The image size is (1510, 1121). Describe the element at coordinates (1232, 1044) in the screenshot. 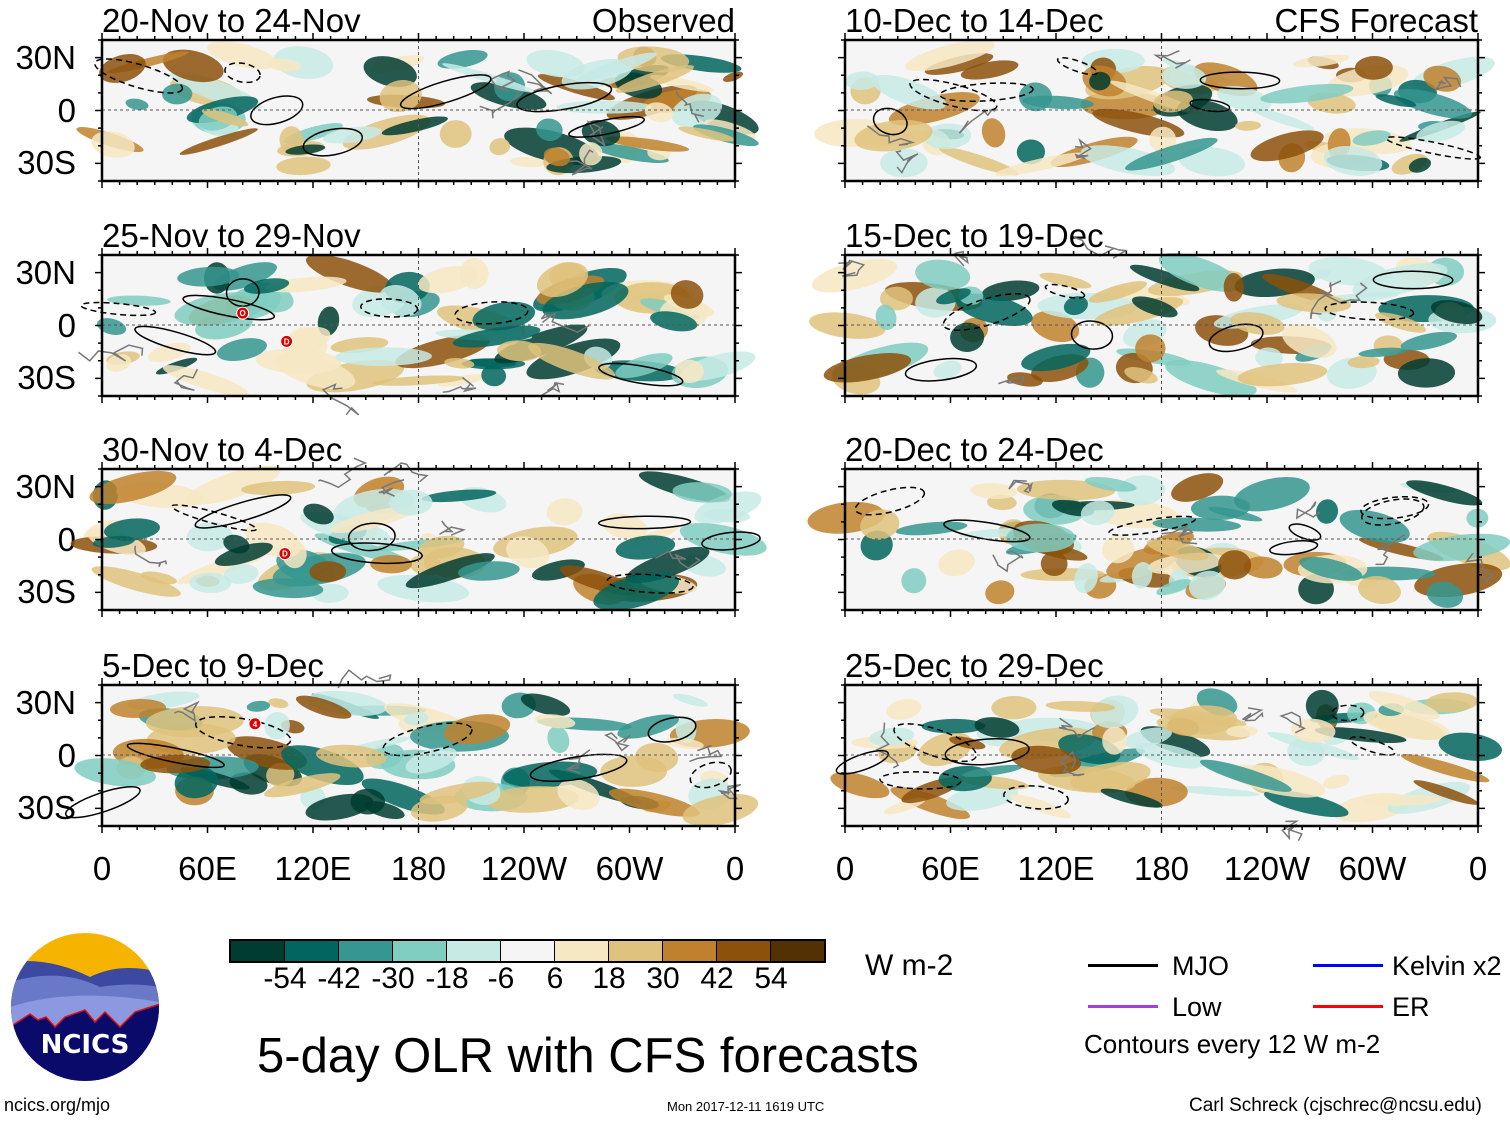

I see `contour-note: Contours every 12 W m-2` at that location.